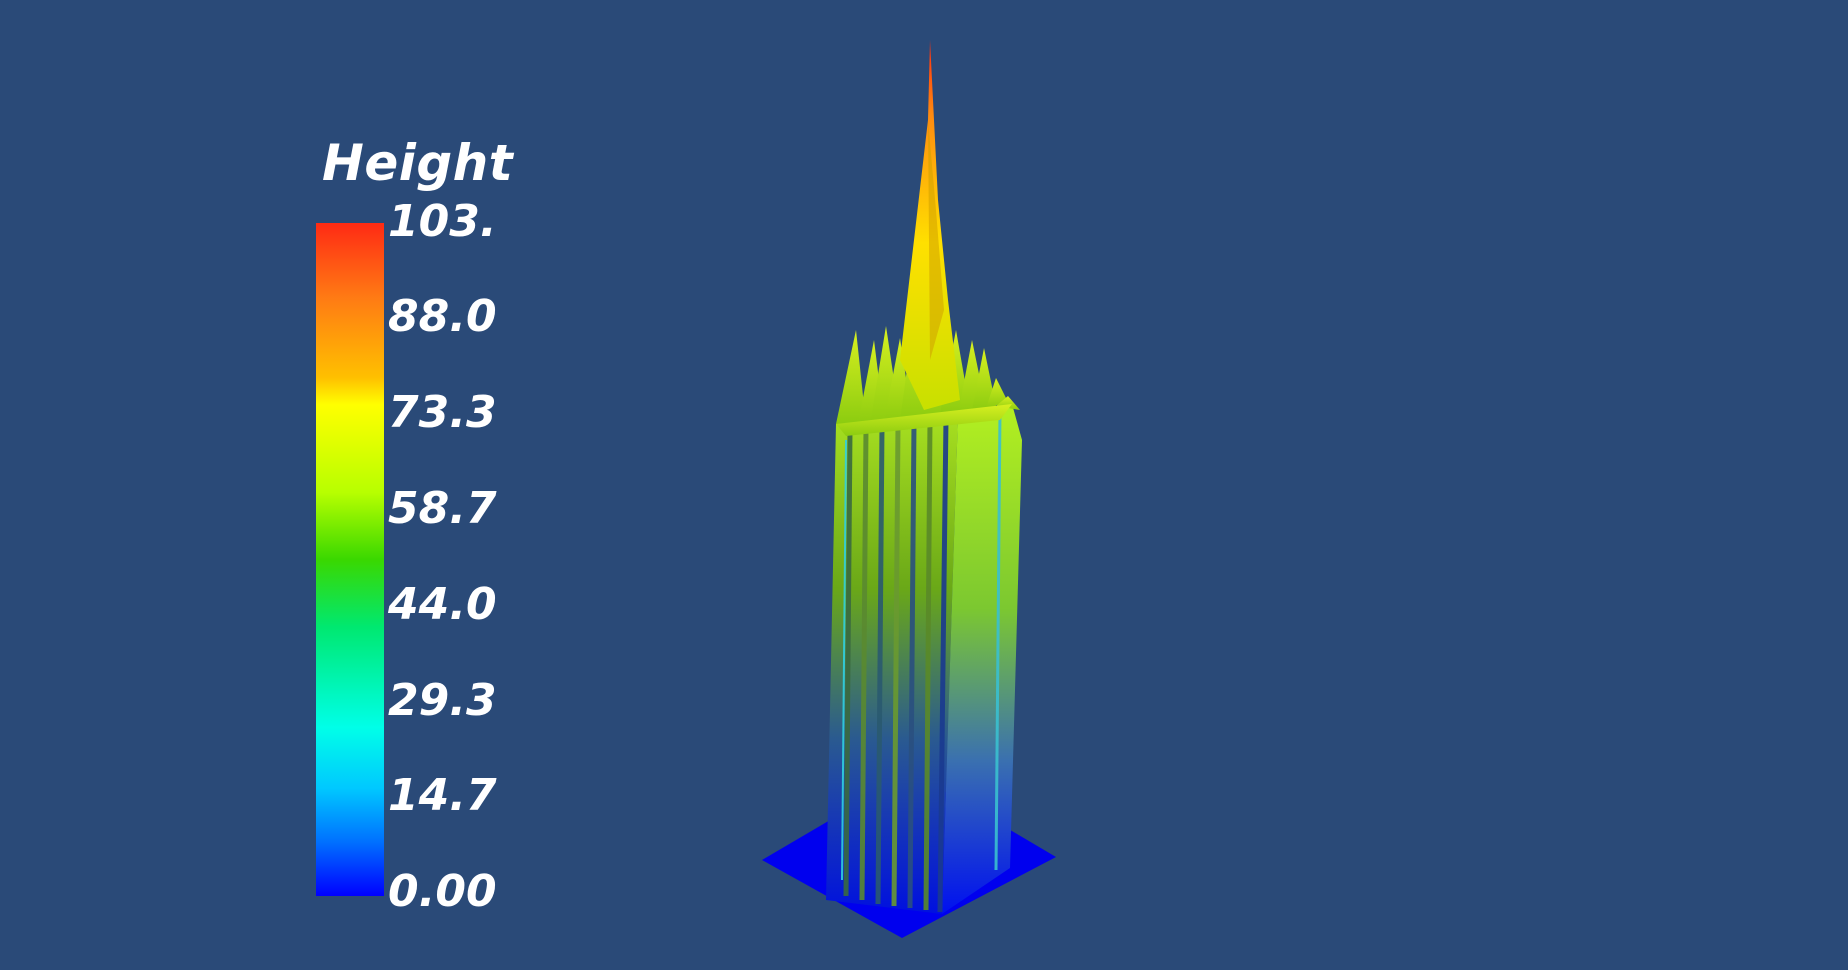  Describe the element at coordinates (442, 891) in the screenshot. I see `legend-tick-label: 0.00` at that location.